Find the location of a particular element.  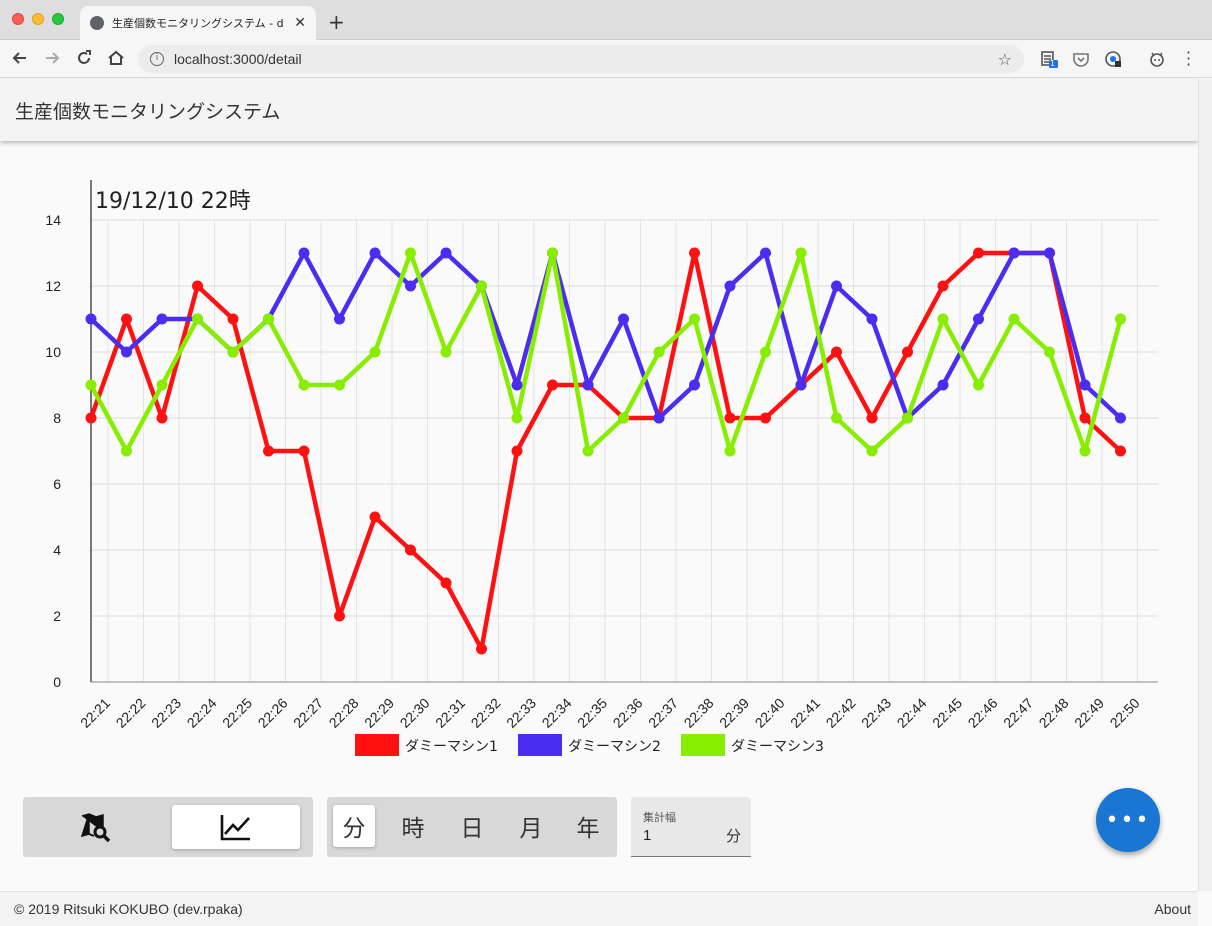

tab-close-icon: ✕ is located at coordinates (300, 23).